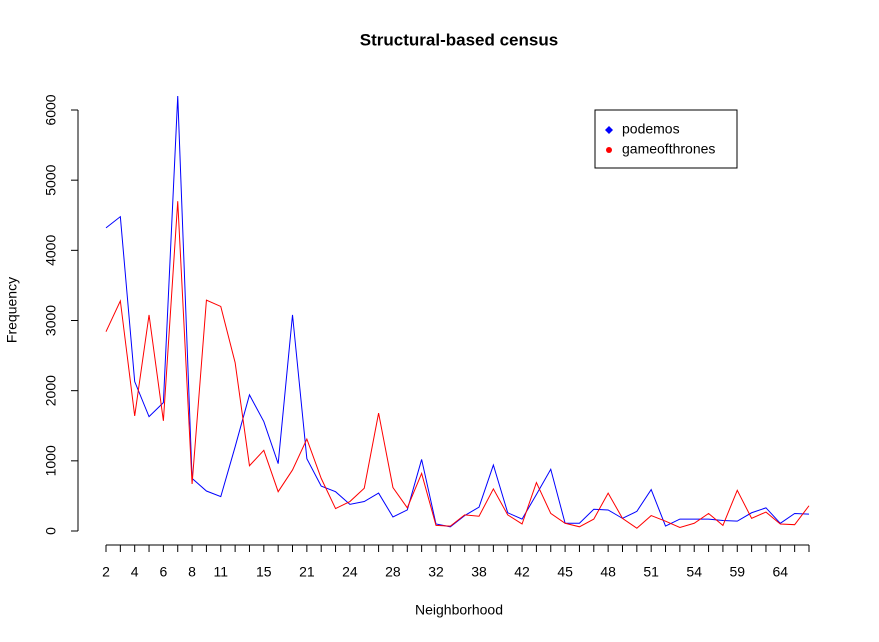 This screenshot has width=879, height=642. I want to click on x-tick-label: 42, so click(522, 572).